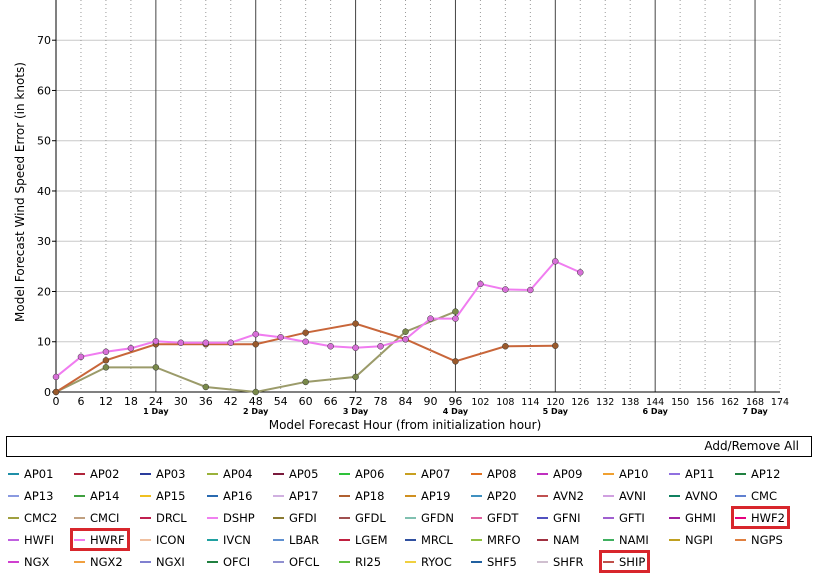 This screenshot has height=579, width=819. Describe the element at coordinates (428, 539) in the screenshot. I see `legend-item-mrcl: MRCL` at that location.